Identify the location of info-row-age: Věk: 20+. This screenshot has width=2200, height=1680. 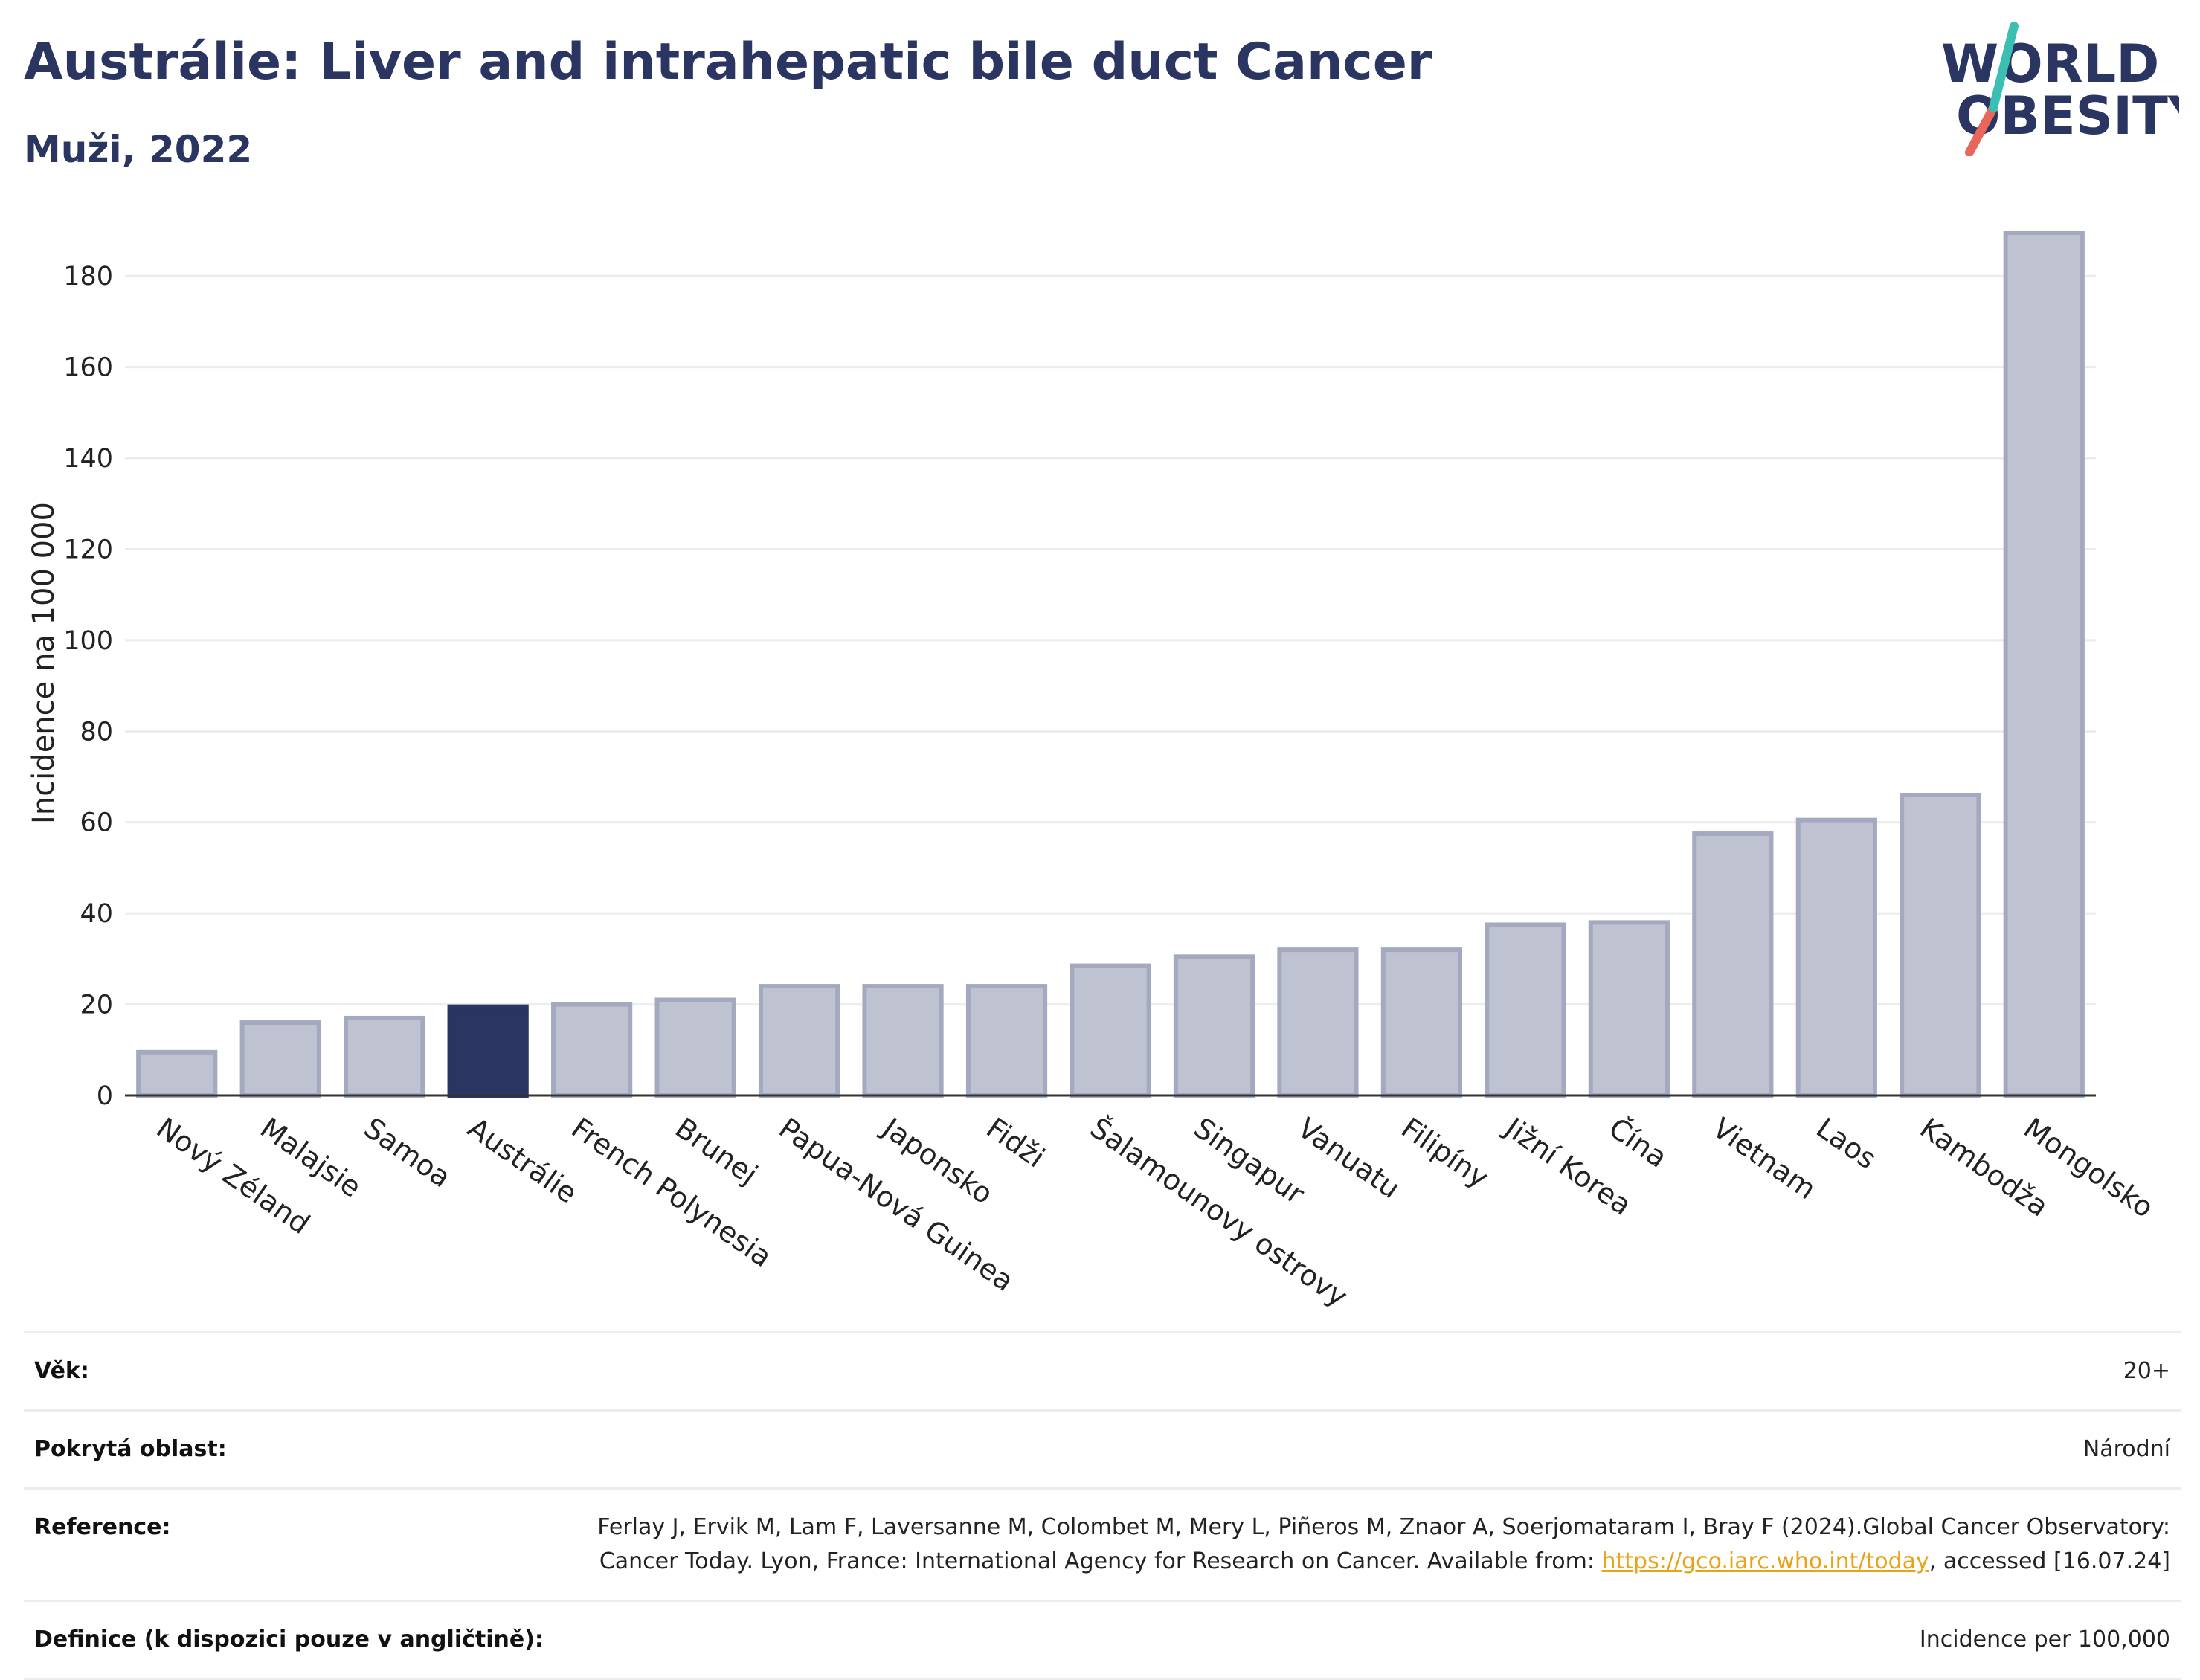
(1102, 1371).